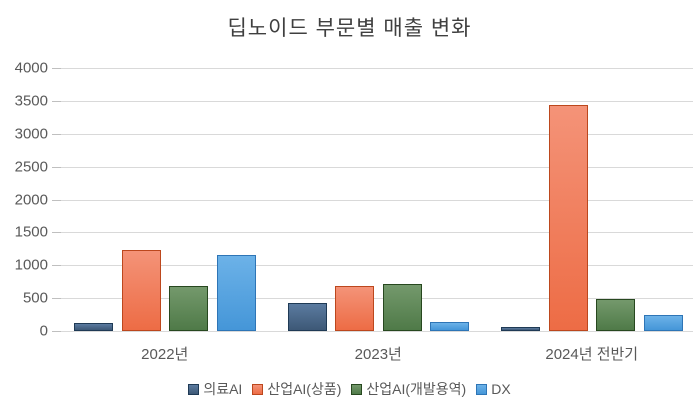 Image resolution: width=699 pixels, height=403 pixels. I want to click on legend-item-0: 의료AI, so click(215, 389).